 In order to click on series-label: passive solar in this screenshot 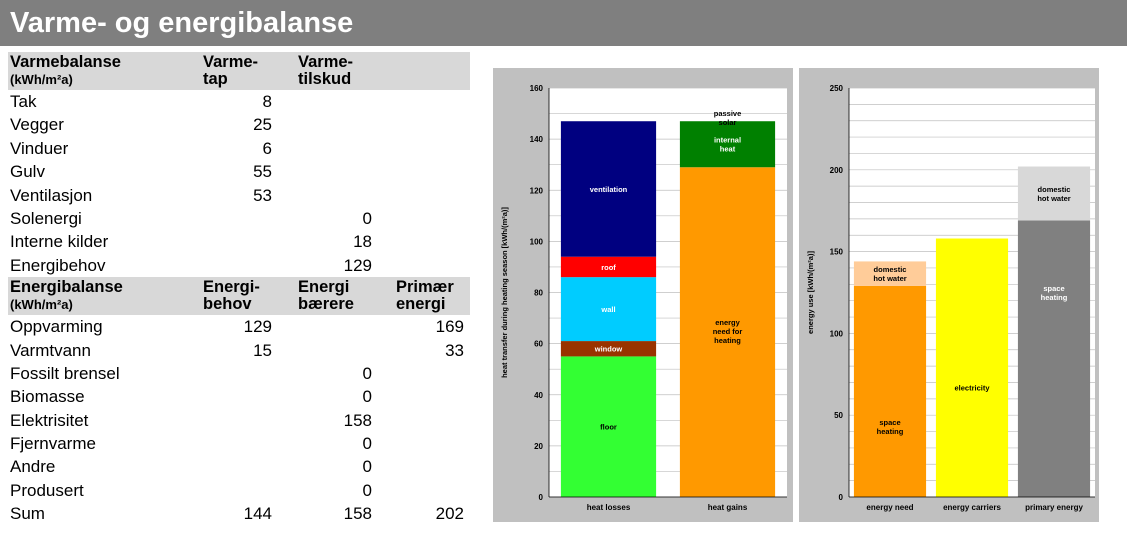, I will do `click(728, 118)`.